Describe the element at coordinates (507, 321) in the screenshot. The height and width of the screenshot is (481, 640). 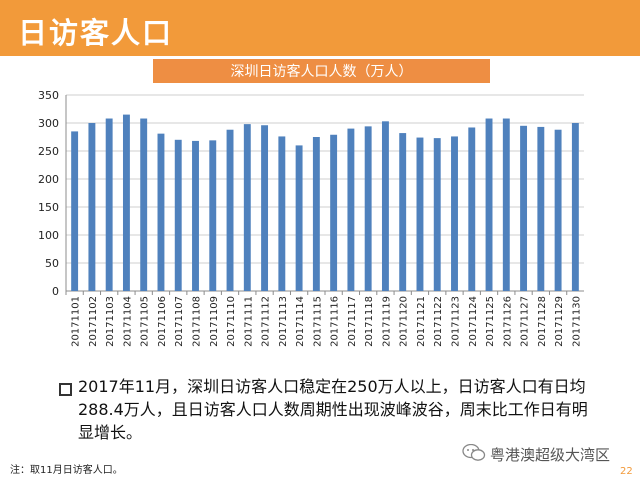
I see `x-tick-label: 20171126` at that location.